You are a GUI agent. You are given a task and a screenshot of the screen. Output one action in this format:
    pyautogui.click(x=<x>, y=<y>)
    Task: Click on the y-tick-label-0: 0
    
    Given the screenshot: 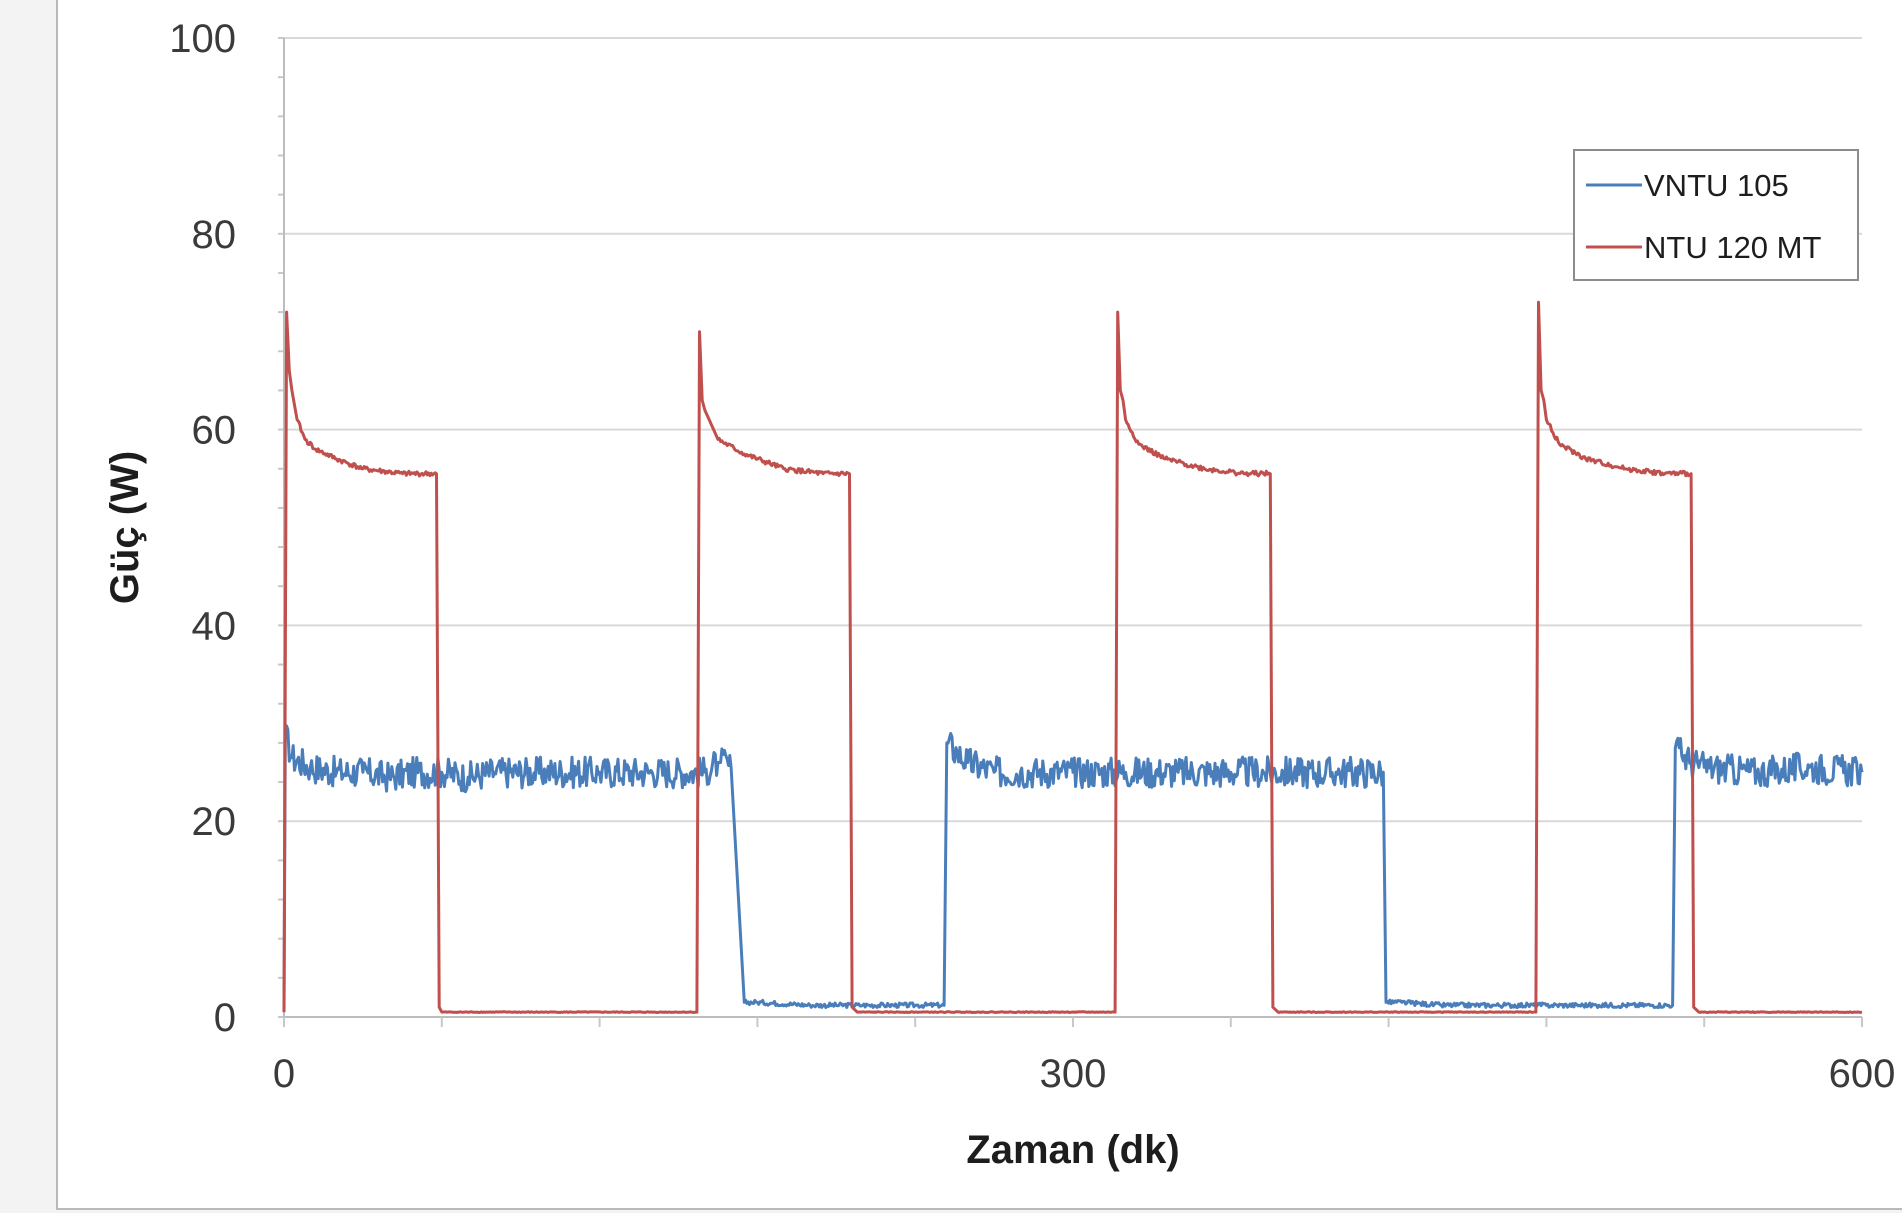 What is the action you would take?
    pyautogui.click(x=225, y=1018)
    